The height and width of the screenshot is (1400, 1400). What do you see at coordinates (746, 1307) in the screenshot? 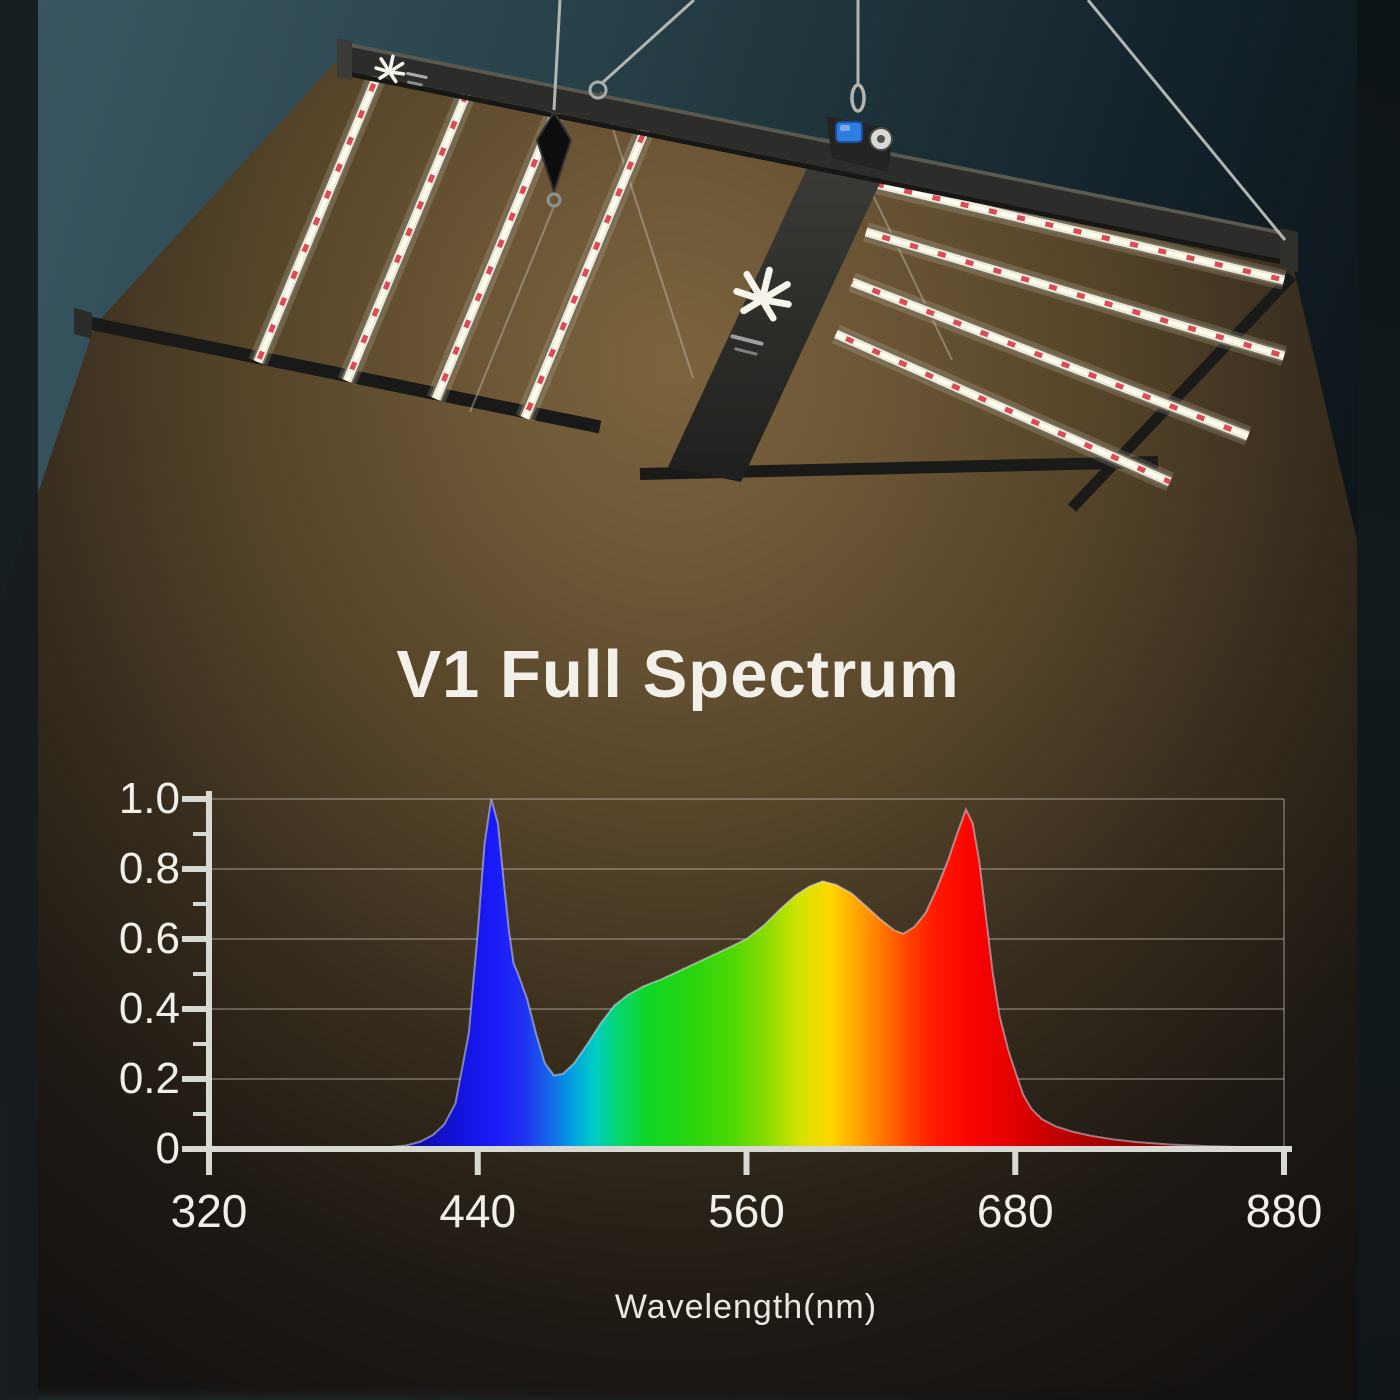
I see `x-axis-title: Wavelength(nm)` at bounding box center [746, 1307].